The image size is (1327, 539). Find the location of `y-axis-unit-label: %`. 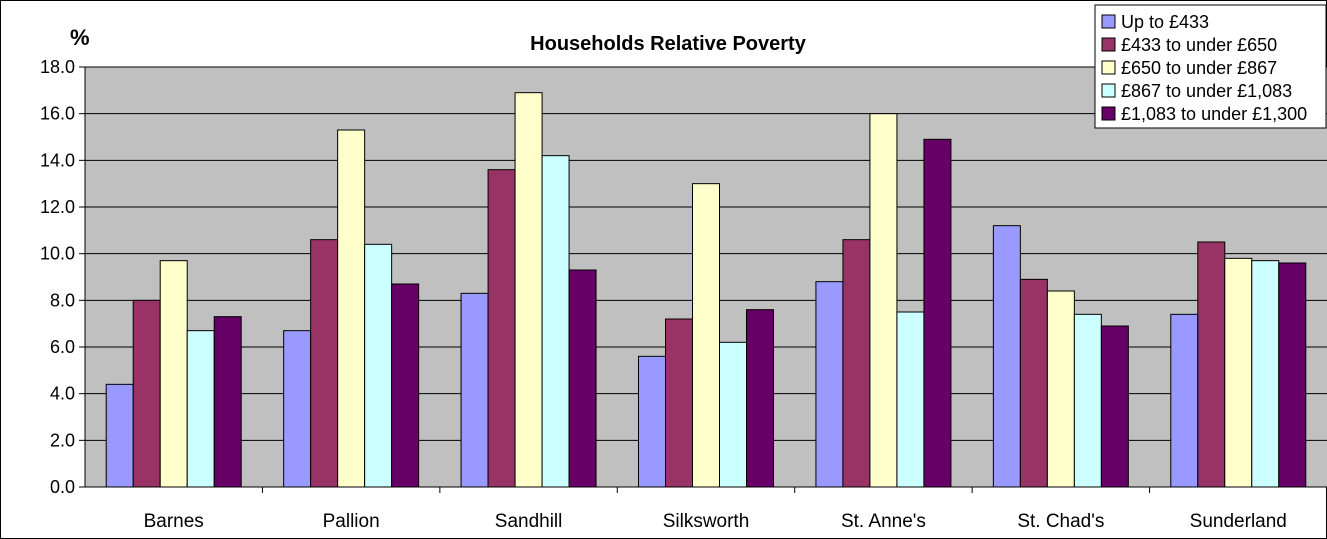

y-axis-unit-label: % is located at coordinates (80, 37).